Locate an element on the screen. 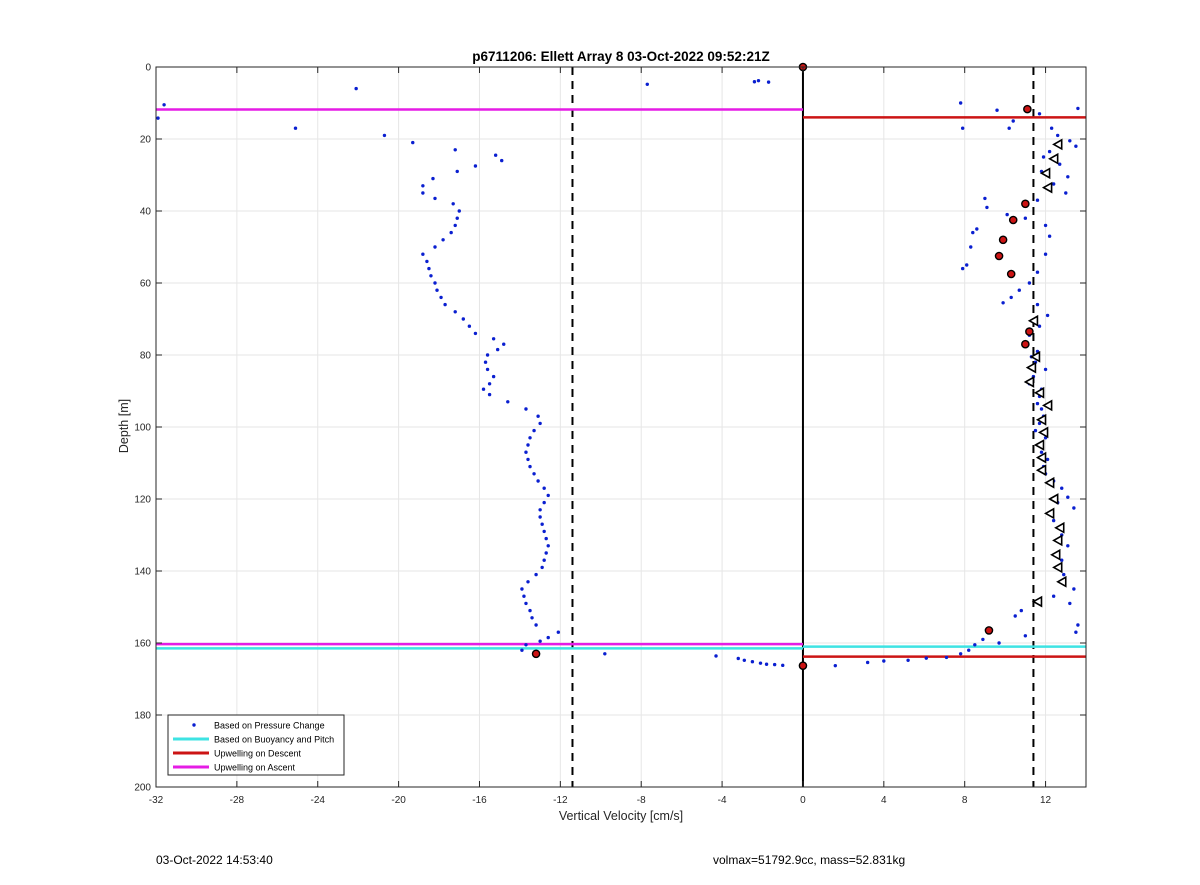 This screenshot has height=885, width=1200. x-tick-label: 4 is located at coordinates (884, 800).